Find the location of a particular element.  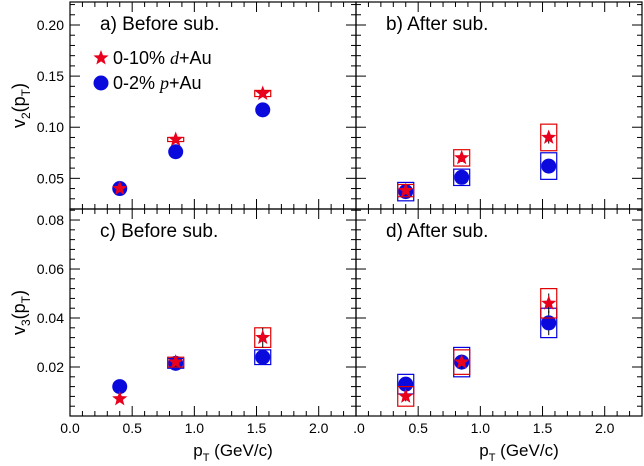

y-axis-title-sub: 3 is located at coordinates (26, 322).